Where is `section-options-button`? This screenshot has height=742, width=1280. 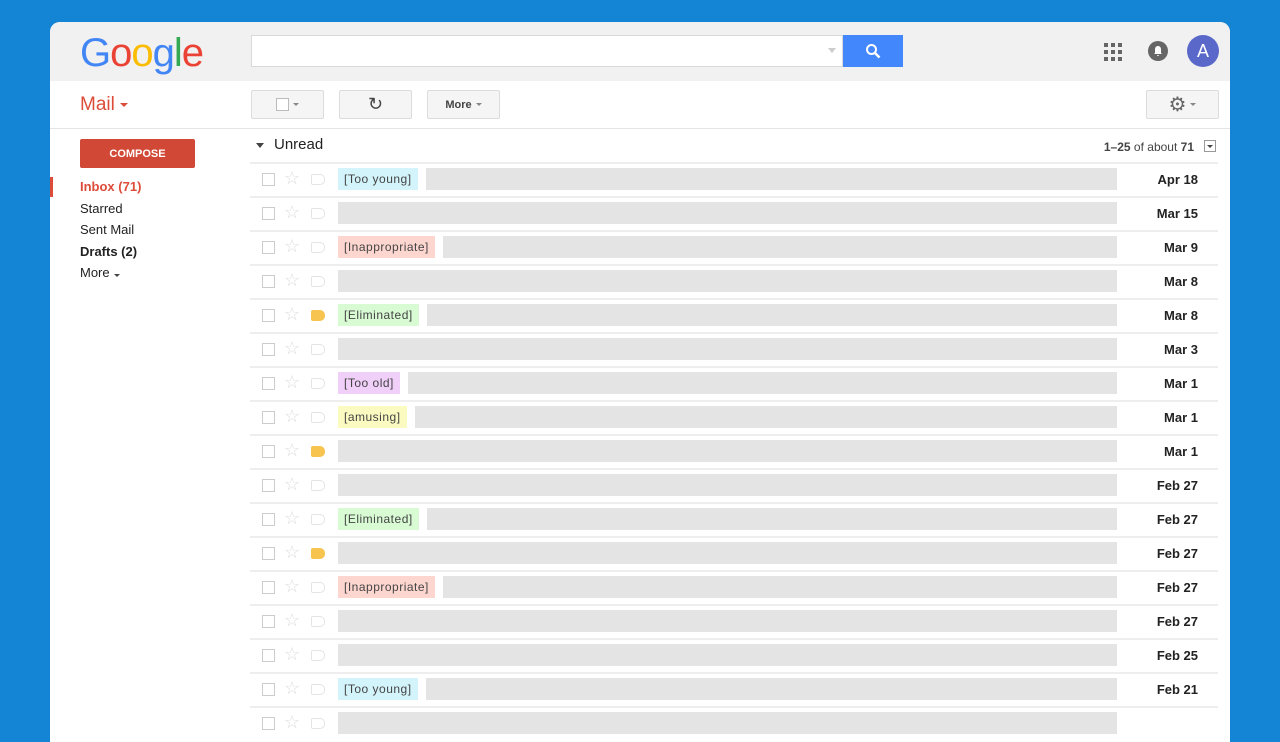 section-options-button is located at coordinates (1210, 146).